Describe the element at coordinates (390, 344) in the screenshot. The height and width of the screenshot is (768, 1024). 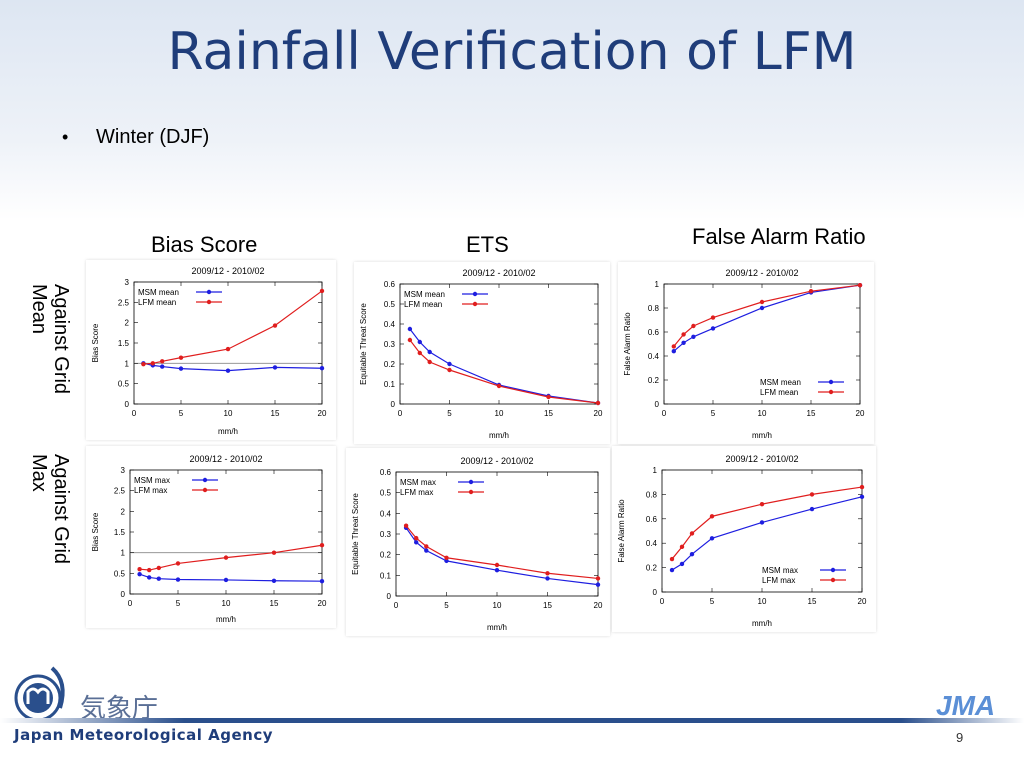
I see `y-tick-label: 0.3` at that location.